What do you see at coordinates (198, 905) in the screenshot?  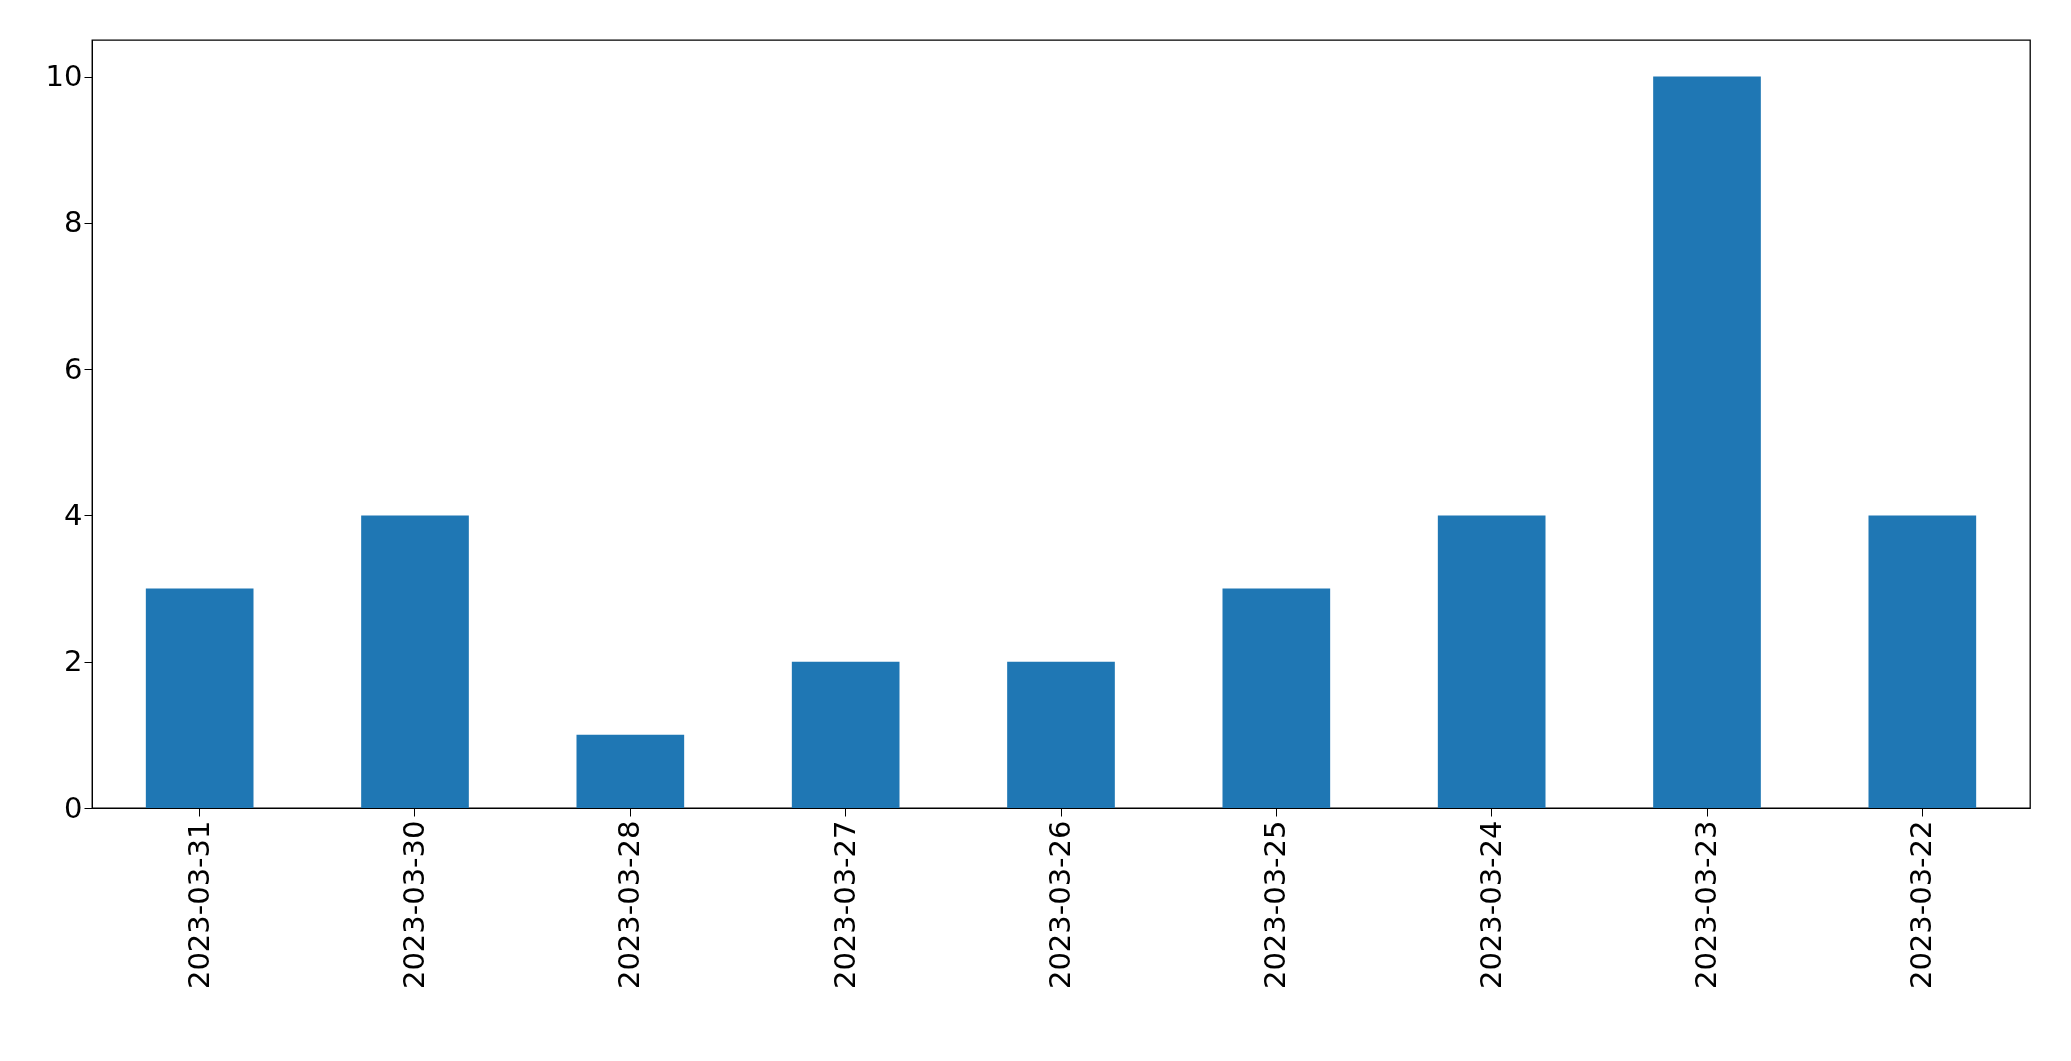 I see `x-tick-label: 2023-03-31` at bounding box center [198, 905].